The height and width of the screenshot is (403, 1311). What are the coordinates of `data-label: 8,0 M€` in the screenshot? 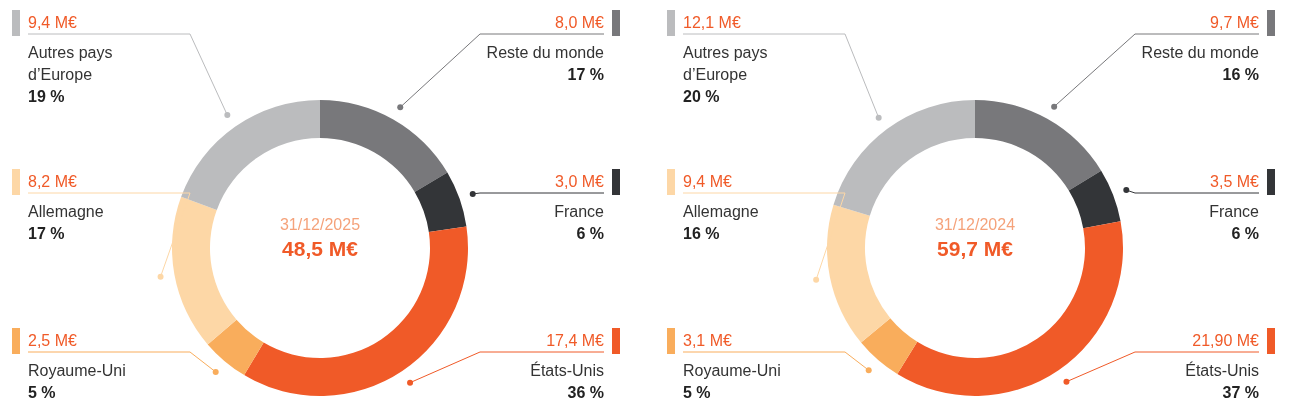 It's located at (580, 22).